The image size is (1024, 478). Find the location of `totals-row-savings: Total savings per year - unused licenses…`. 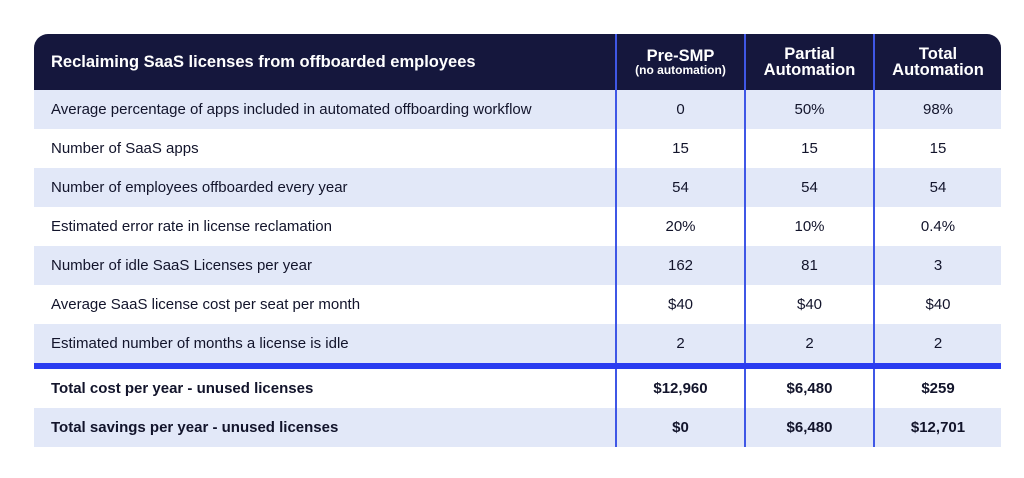

totals-row-savings: Total savings per year - unused licenses… is located at coordinates (517, 427).